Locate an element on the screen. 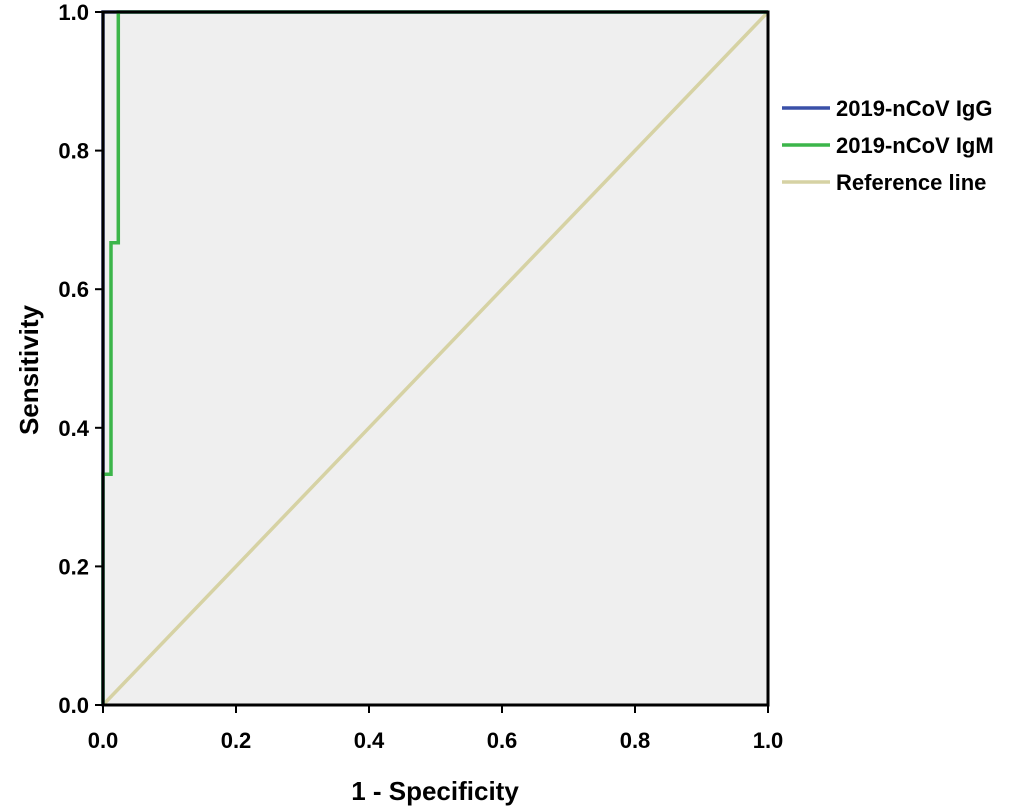 The height and width of the screenshot is (810, 1027). y-tick-label: 1.0 is located at coordinates (73, 12).